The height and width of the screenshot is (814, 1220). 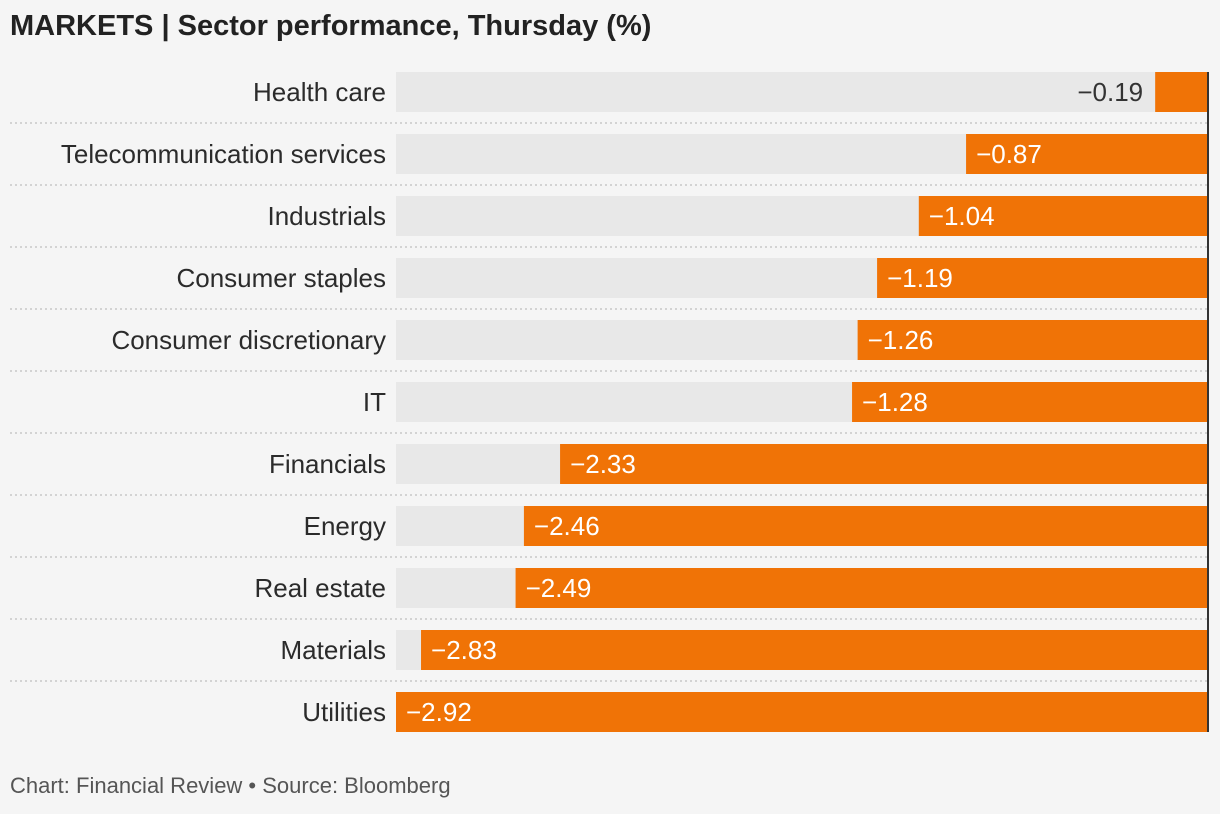 What do you see at coordinates (464, 650) in the screenshot?
I see `value-label: −2.83` at bounding box center [464, 650].